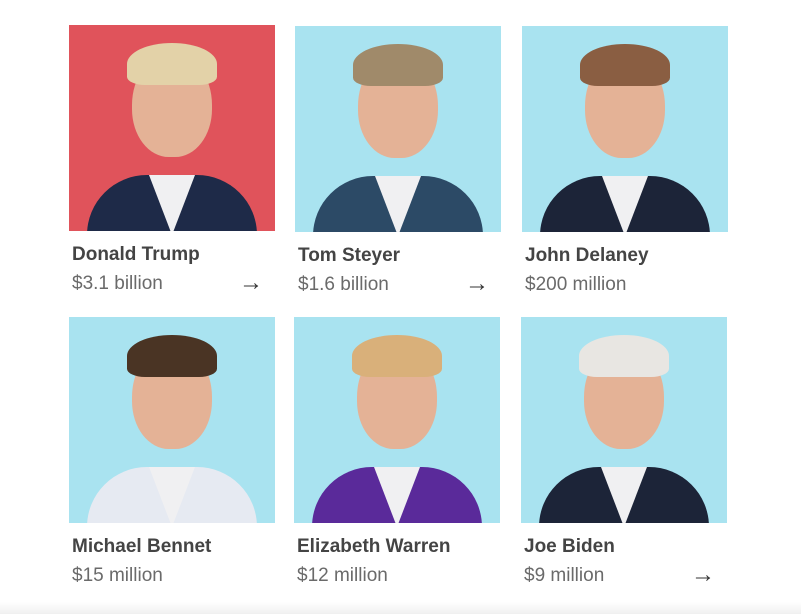  I want to click on candidate-net-worth: $15 million, so click(117, 575).